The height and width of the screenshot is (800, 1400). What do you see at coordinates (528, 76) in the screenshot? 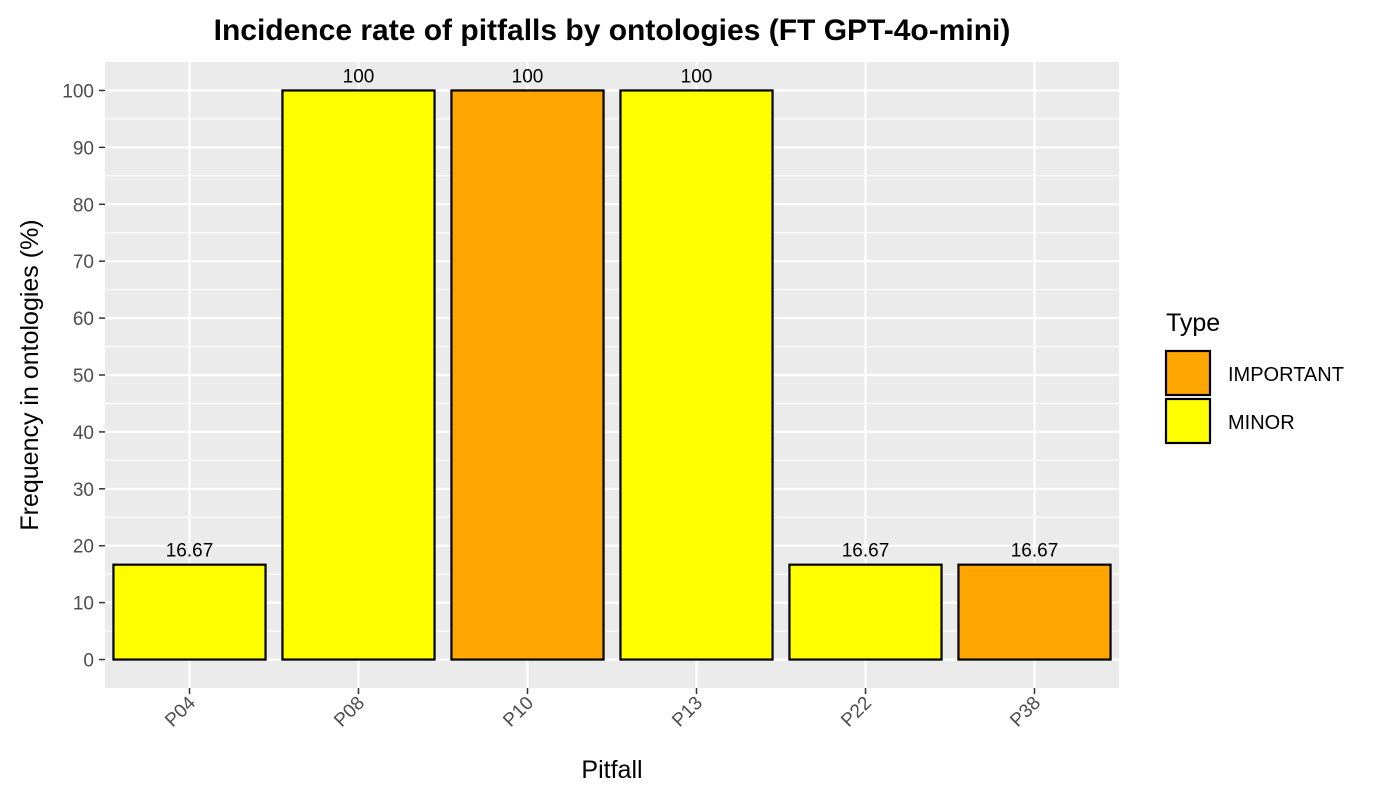
I see `data-label-p10: 100` at bounding box center [528, 76].